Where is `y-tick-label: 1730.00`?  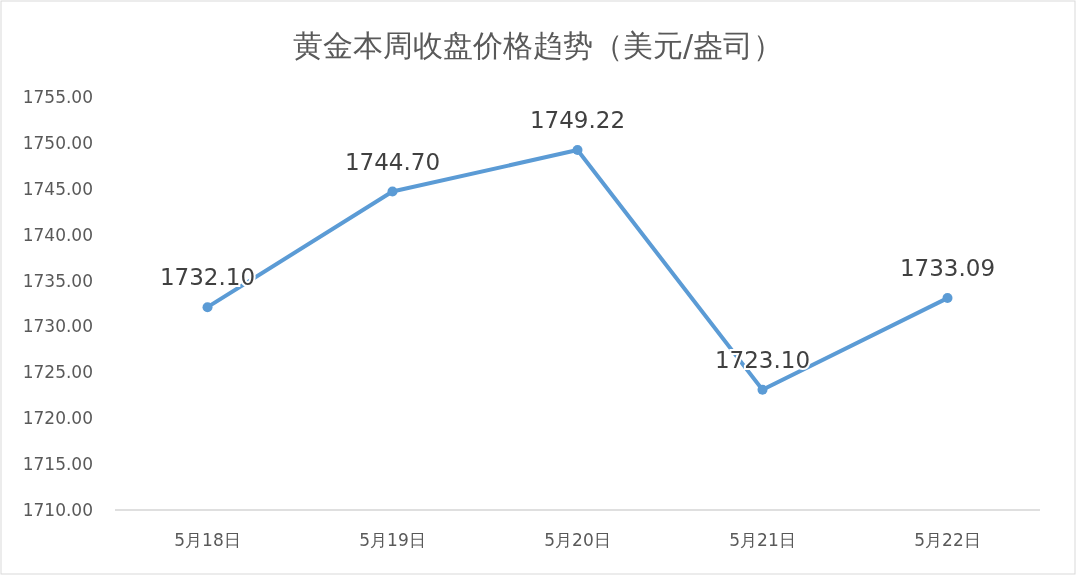 y-tick-label: 1730.00 is located at coordinates (57, 326).